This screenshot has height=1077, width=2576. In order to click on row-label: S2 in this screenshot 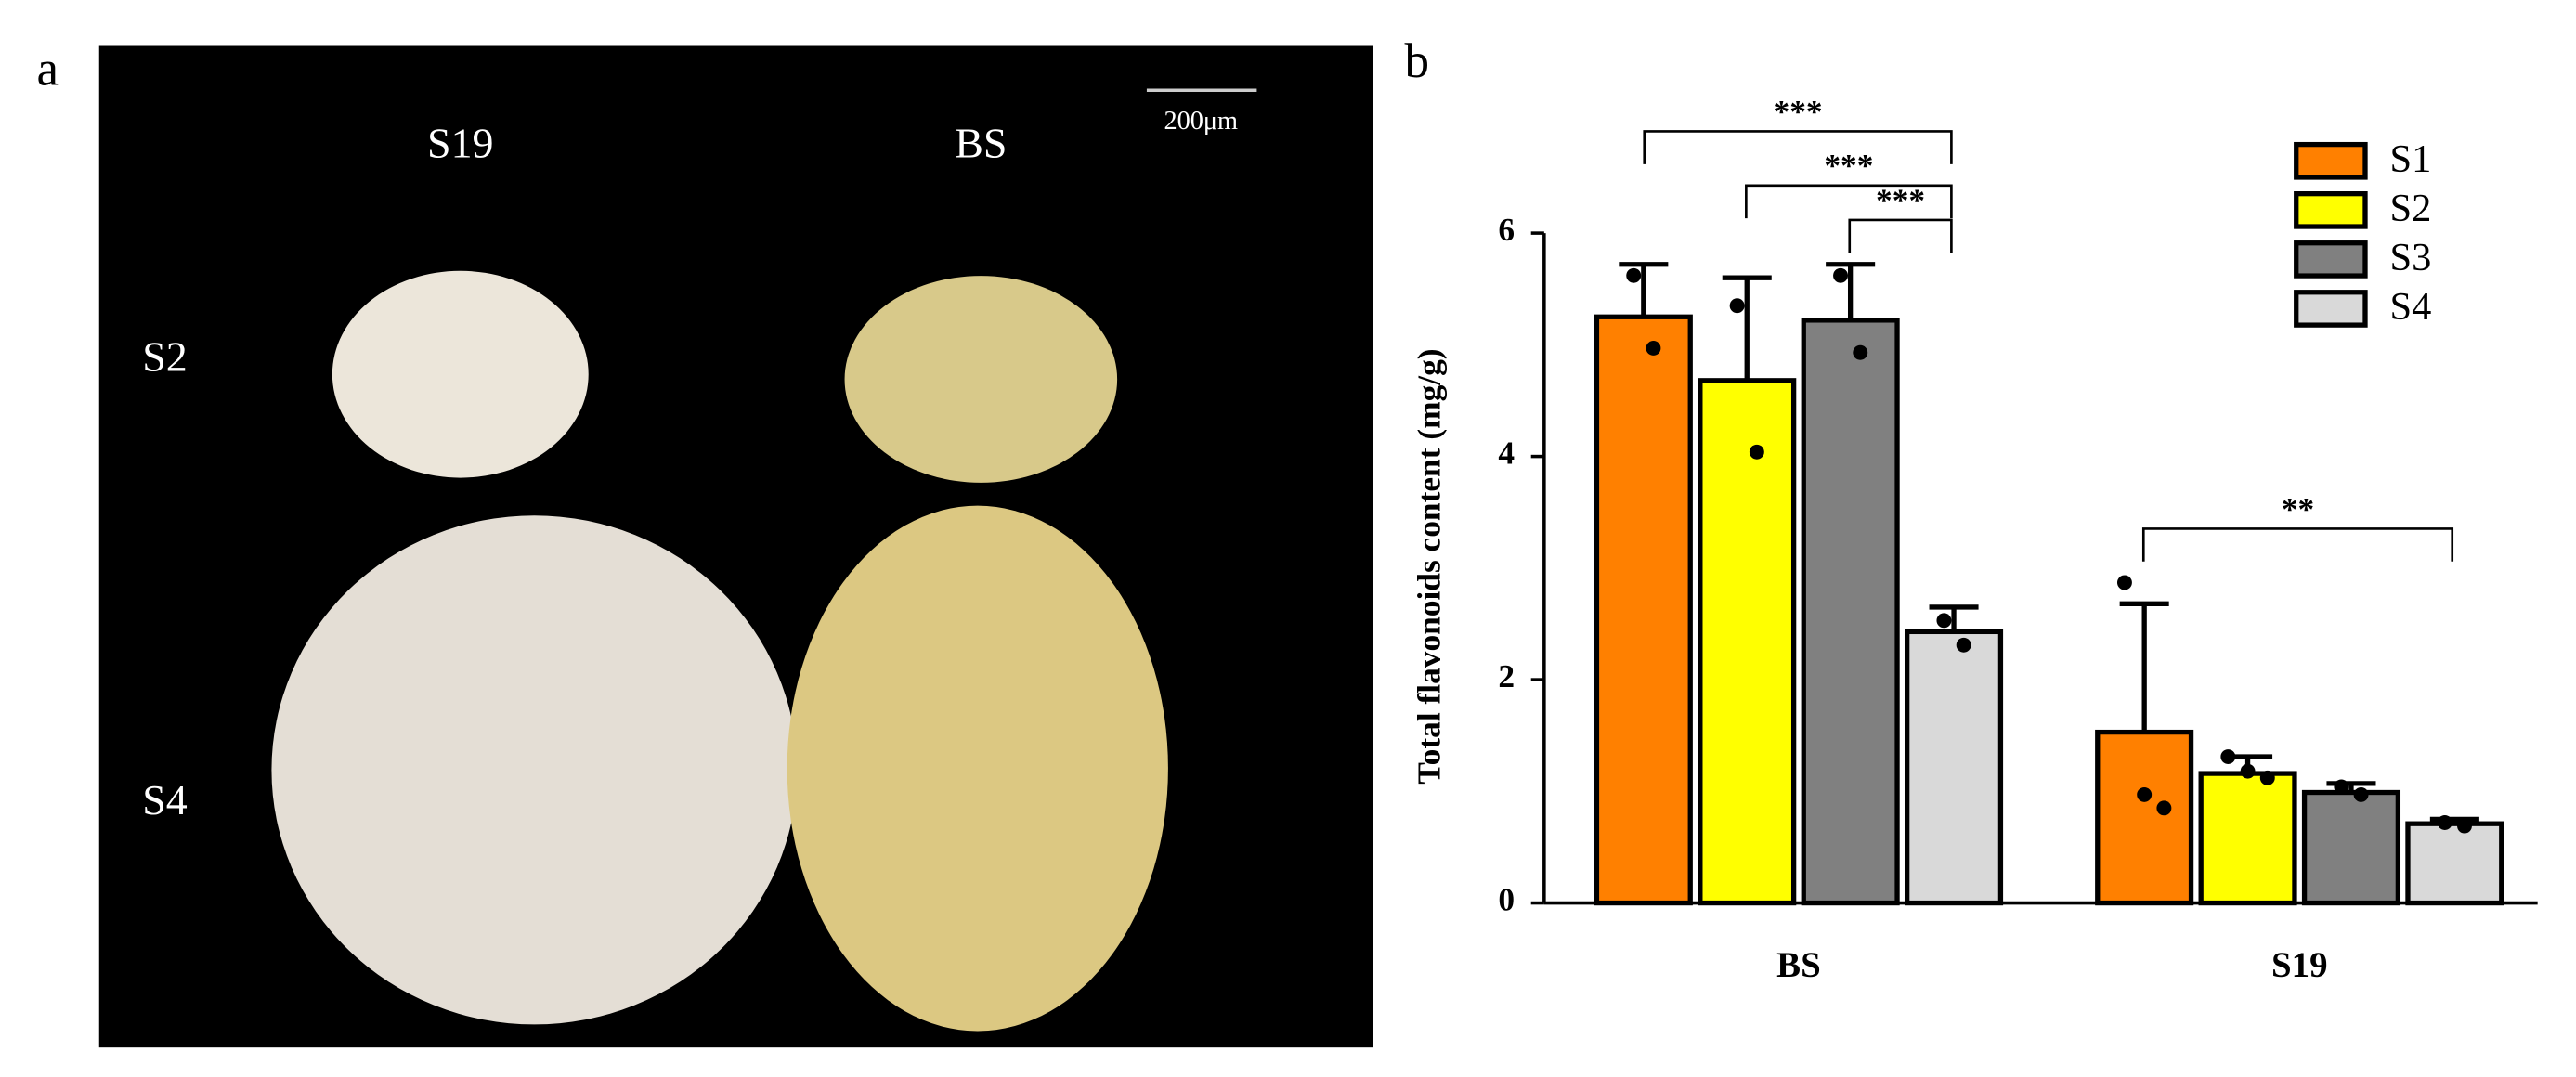, I will do `click(165, 357)`.